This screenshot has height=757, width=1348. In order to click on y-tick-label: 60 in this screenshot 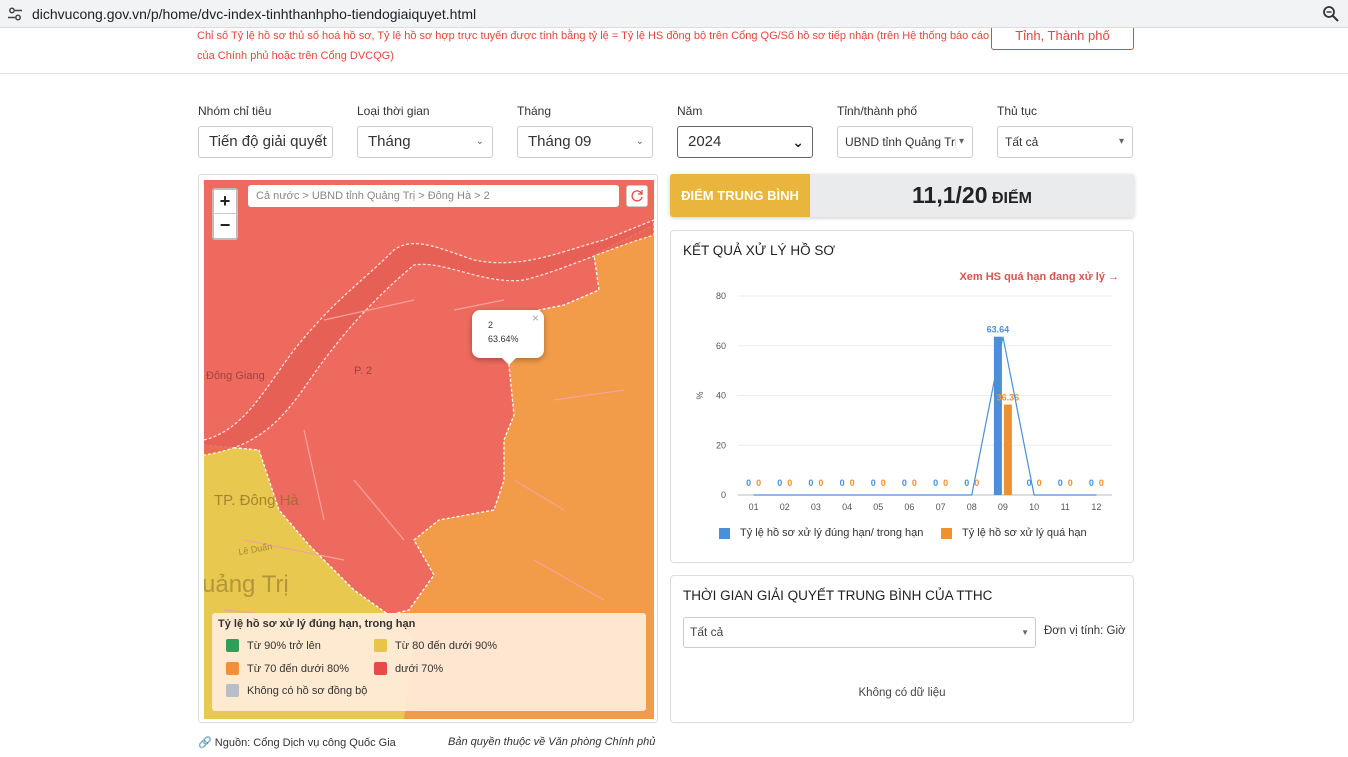, I will do `click(721, 346)`.